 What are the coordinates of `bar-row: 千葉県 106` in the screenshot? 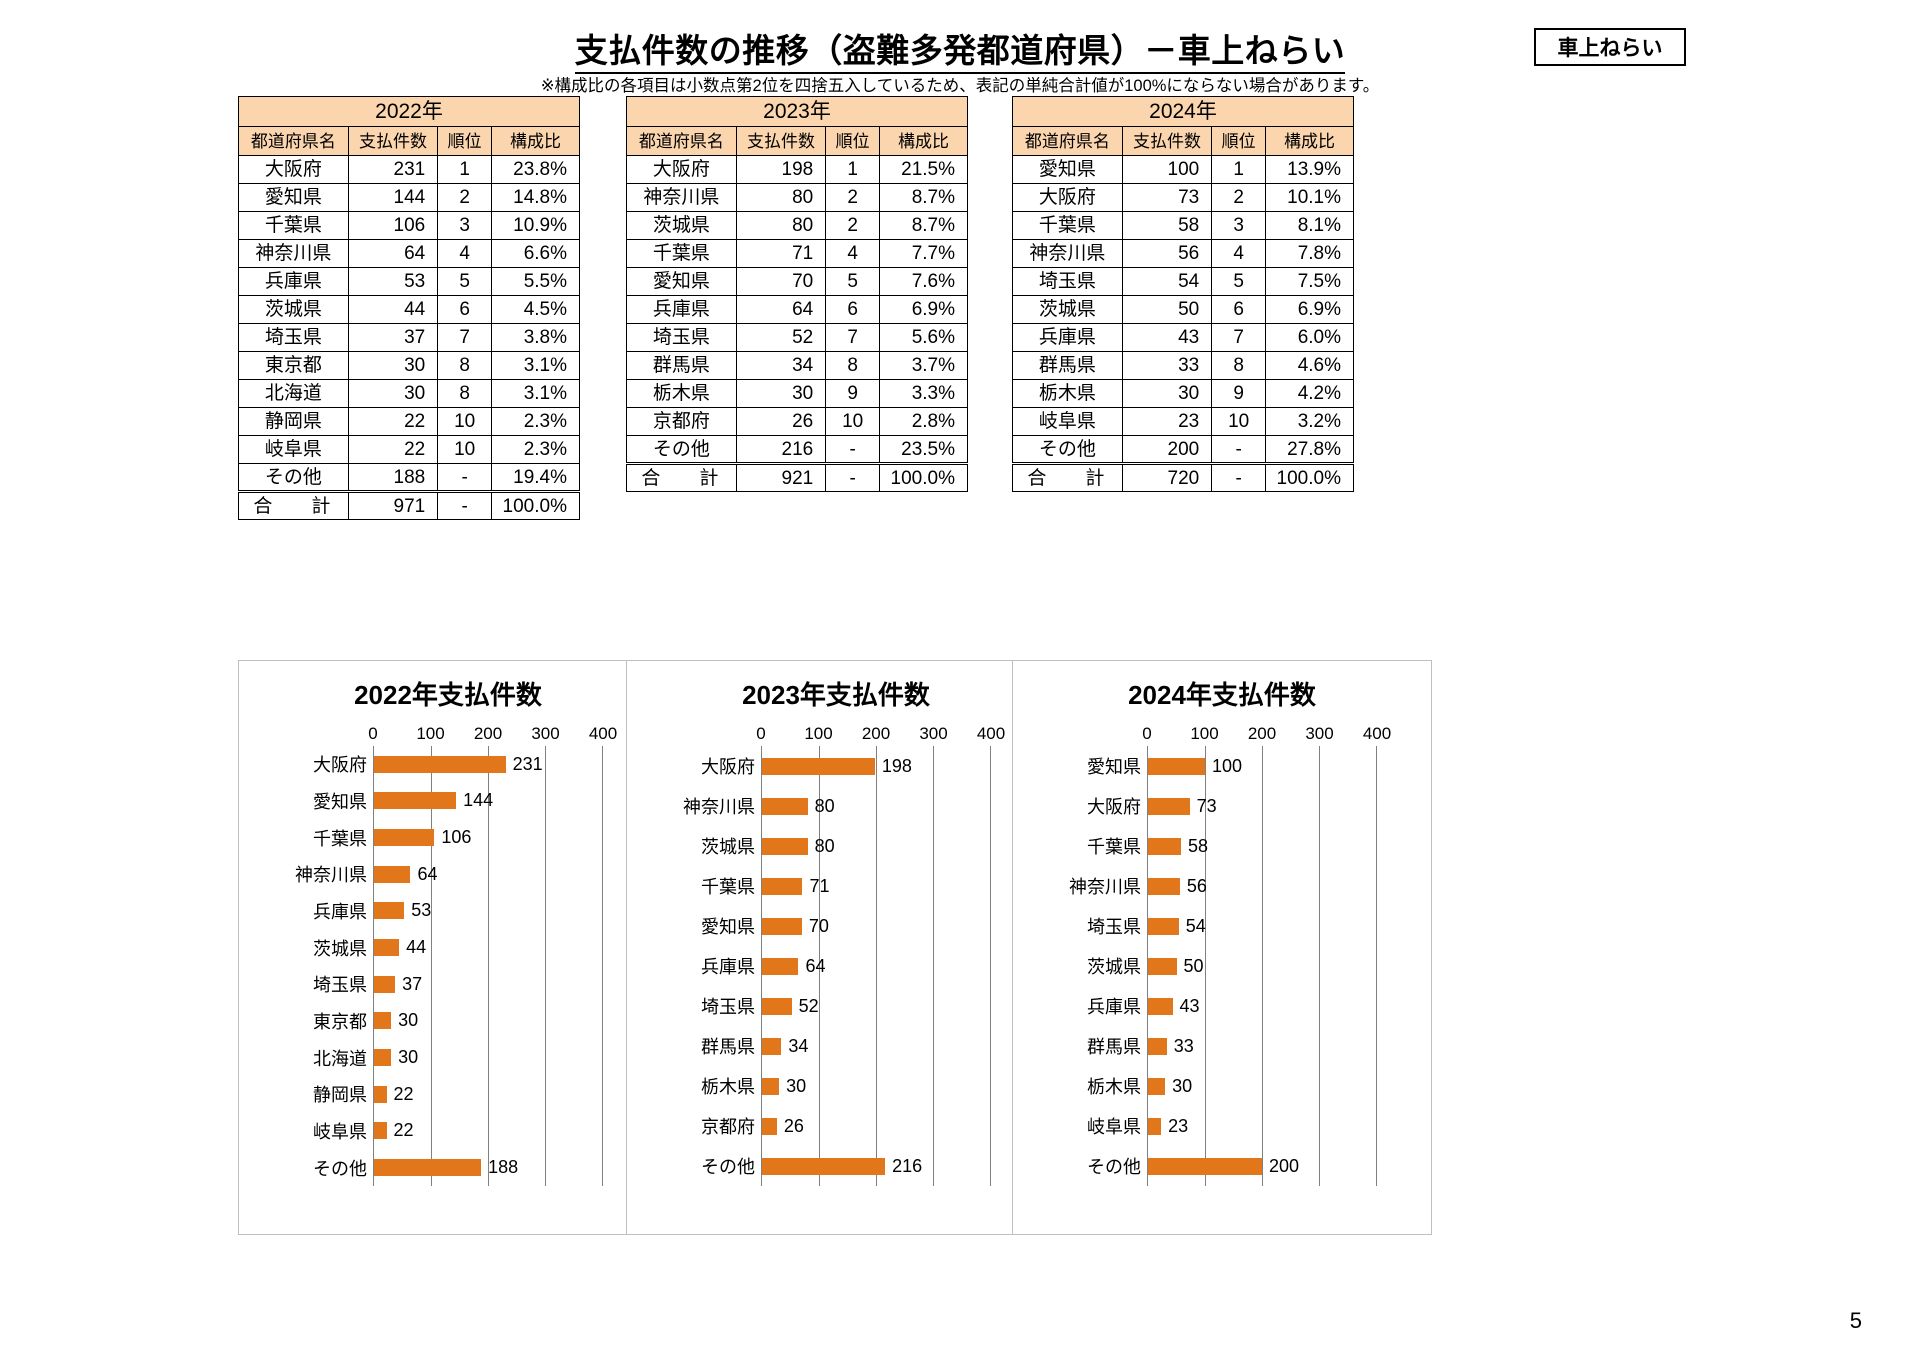 It's located at (457, 837).